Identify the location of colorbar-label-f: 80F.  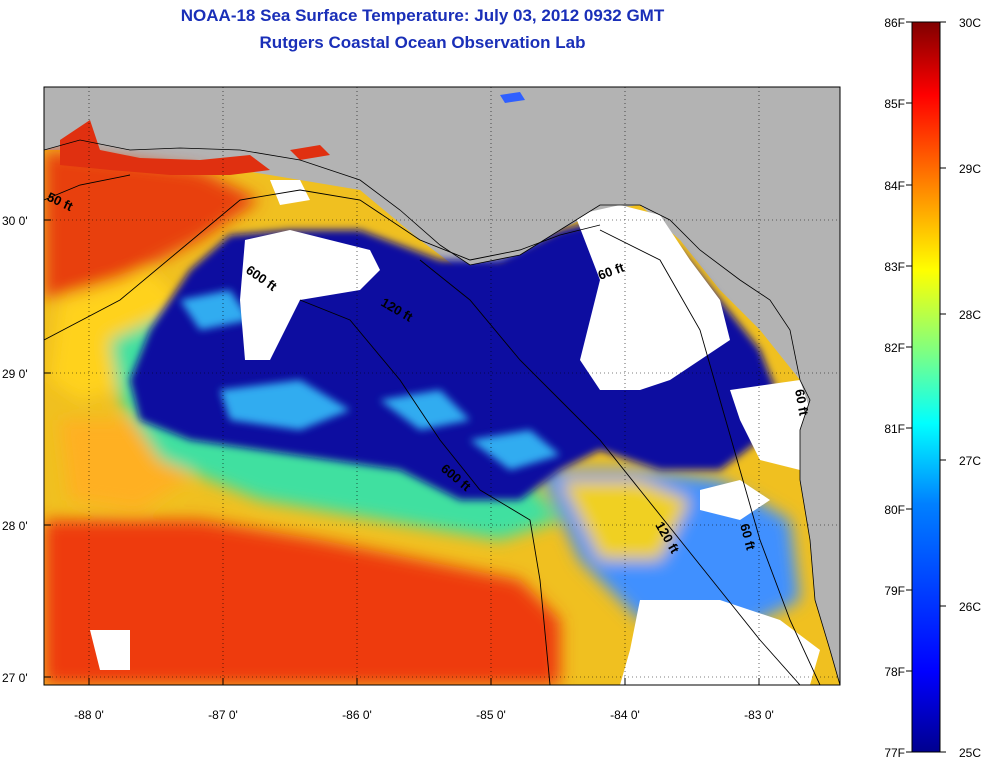
(894, 510).